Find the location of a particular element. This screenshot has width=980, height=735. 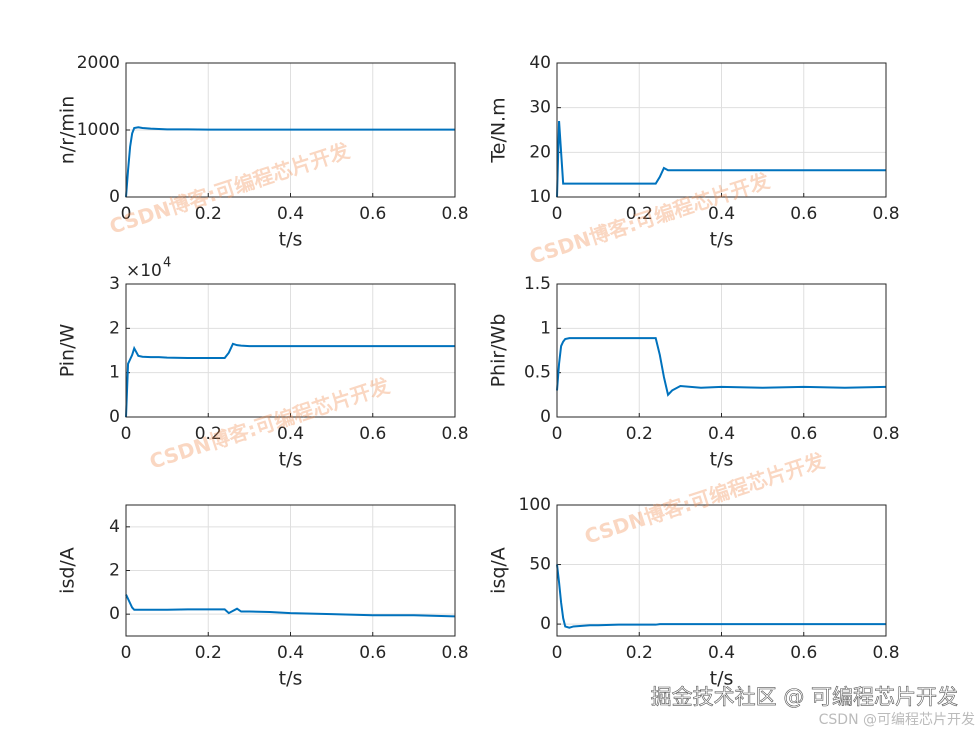

y-tick-label: 1.5 is located at coordinates (537, 284).